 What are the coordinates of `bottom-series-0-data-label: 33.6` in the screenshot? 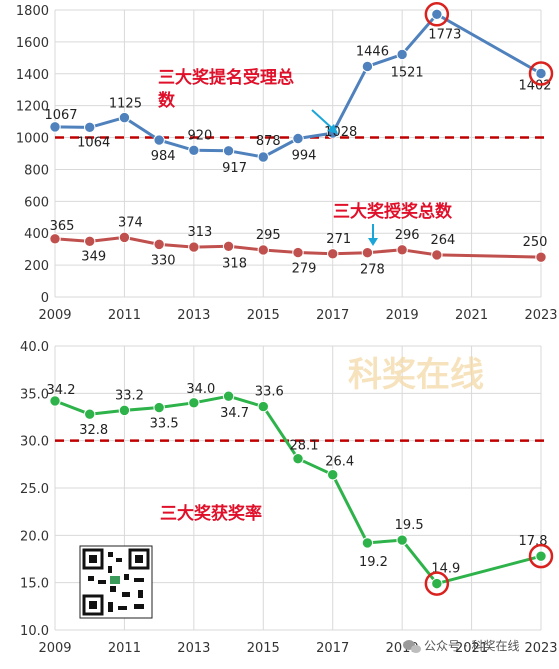 It's located at (269, 392).